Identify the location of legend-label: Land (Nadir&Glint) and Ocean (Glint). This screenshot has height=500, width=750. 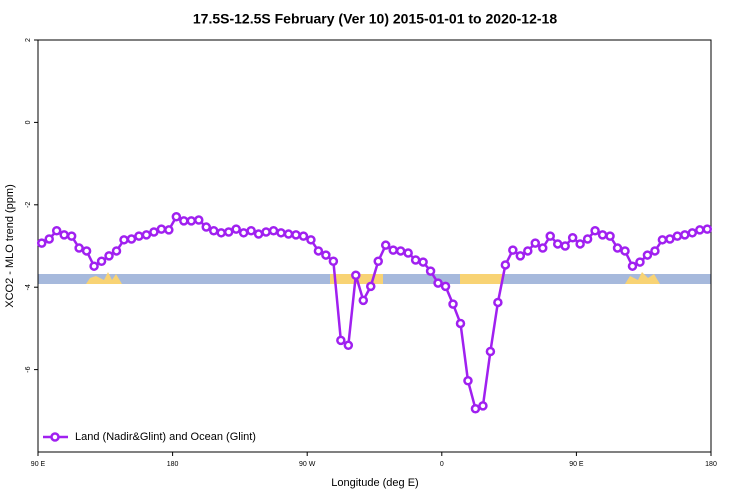
(165, 437).